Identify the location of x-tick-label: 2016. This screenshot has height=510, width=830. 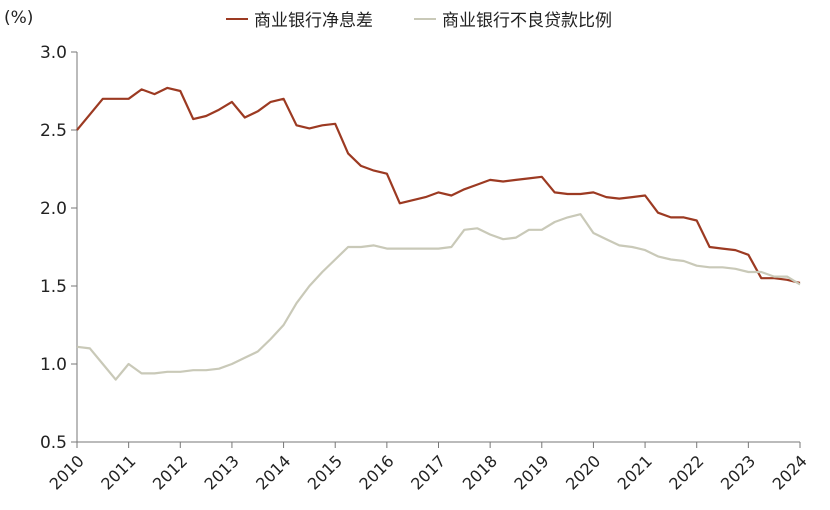
(376, 472).